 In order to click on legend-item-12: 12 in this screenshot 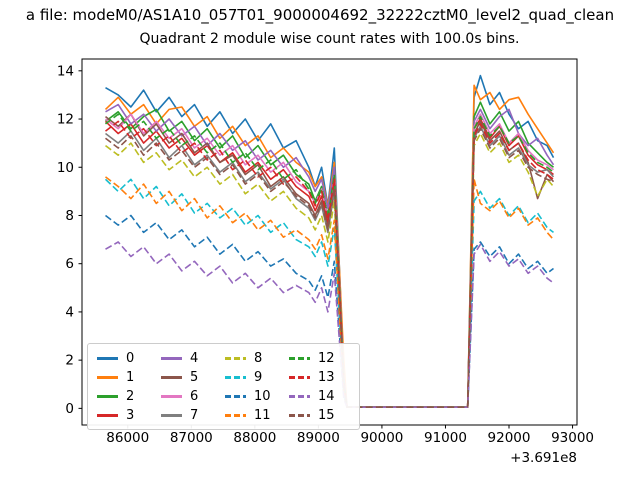, I will do `click(319, 358)`.